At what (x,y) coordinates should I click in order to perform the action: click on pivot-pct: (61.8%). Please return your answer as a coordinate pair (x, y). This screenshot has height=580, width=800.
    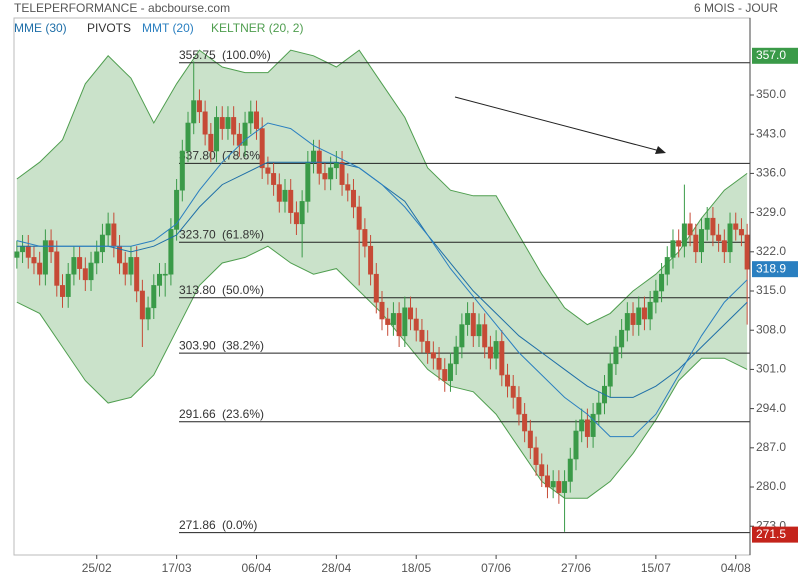
    Looking at the image, I should click on (243, 234).